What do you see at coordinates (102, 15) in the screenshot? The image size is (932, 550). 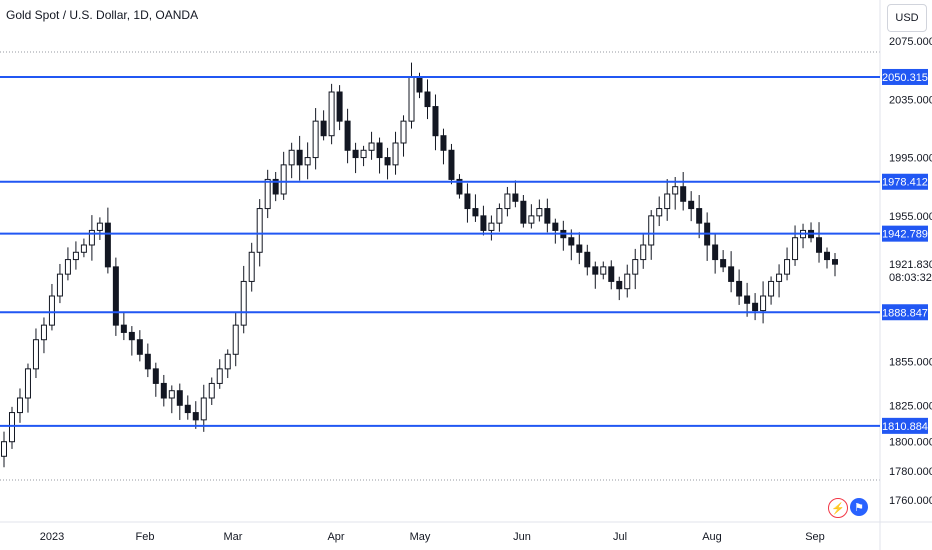 I see `chart-title: Gold Spot / U.S. Dollar, 1D, OANDA` at bounding box center [102, 15].